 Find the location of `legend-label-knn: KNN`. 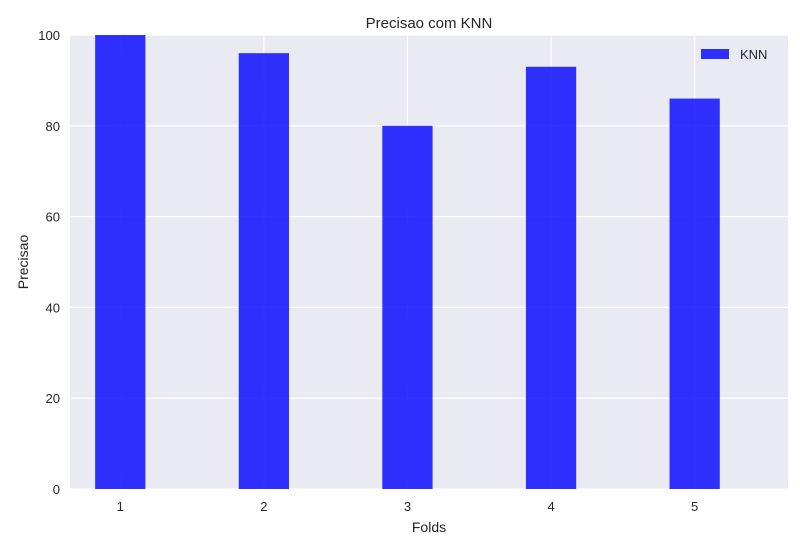

legend-label-knn: KNN is located at coordinates (753, 54).